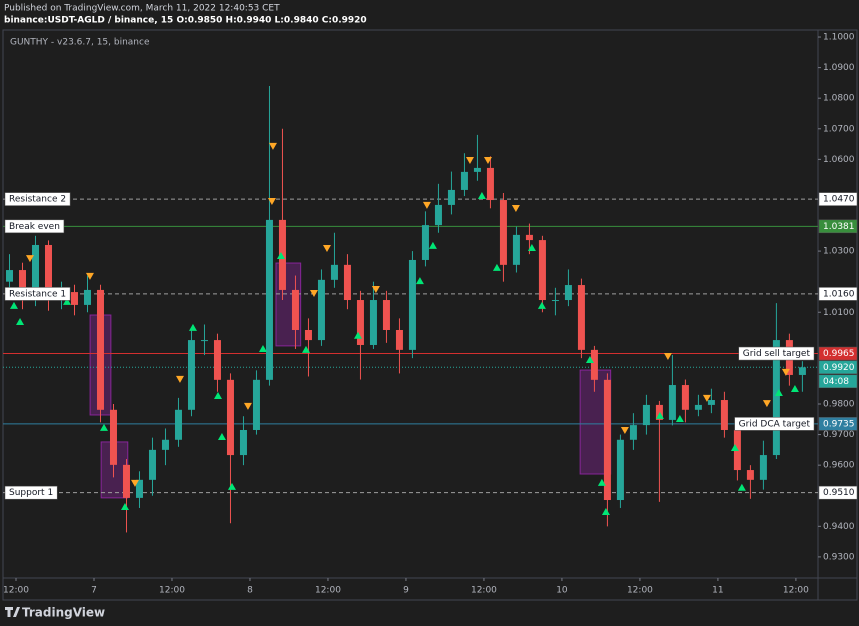 The height and width of the screenshot is (626, 859). Describe the element at coordinates (34, 227) in the screenshot. I see `level-name: Break even` at that location.